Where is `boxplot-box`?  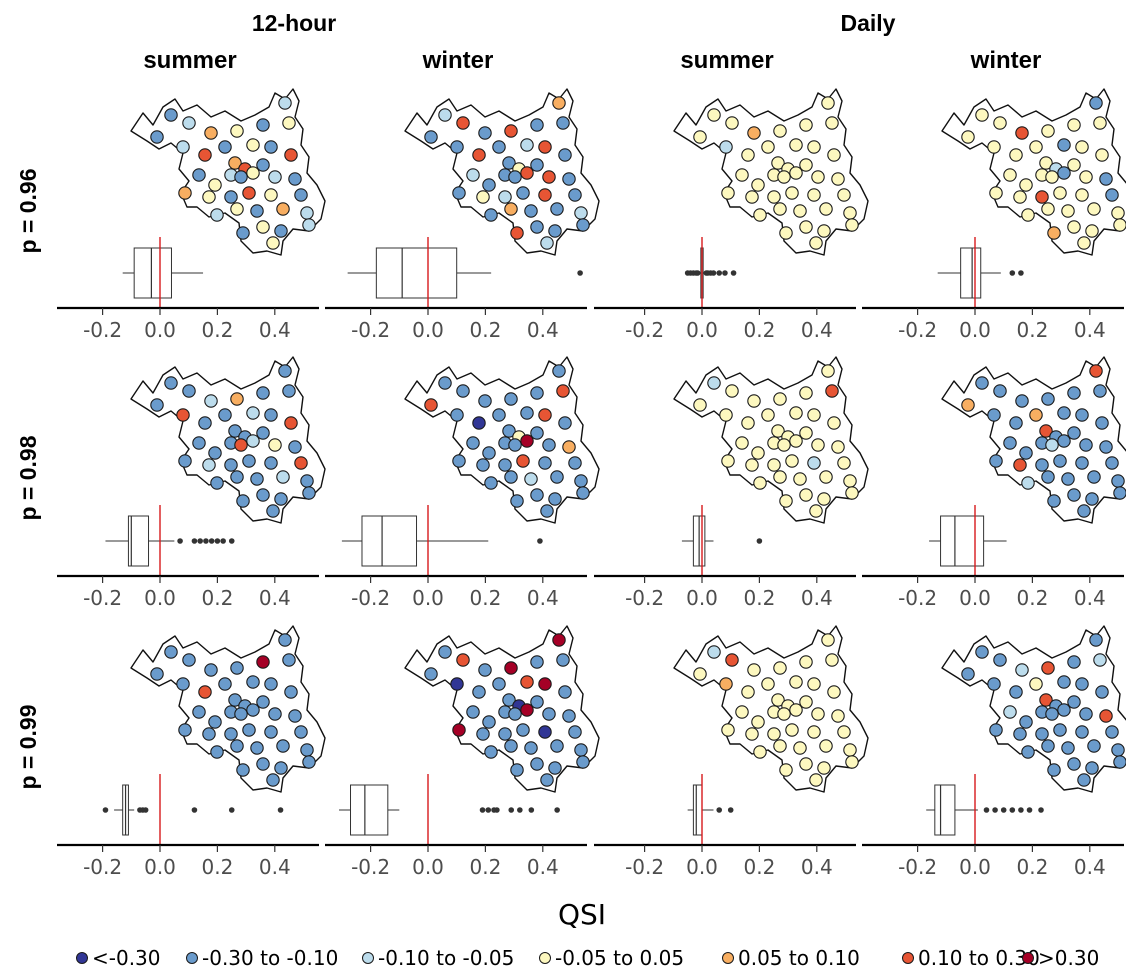
boxplot-box is located at coordinates (152, 273).